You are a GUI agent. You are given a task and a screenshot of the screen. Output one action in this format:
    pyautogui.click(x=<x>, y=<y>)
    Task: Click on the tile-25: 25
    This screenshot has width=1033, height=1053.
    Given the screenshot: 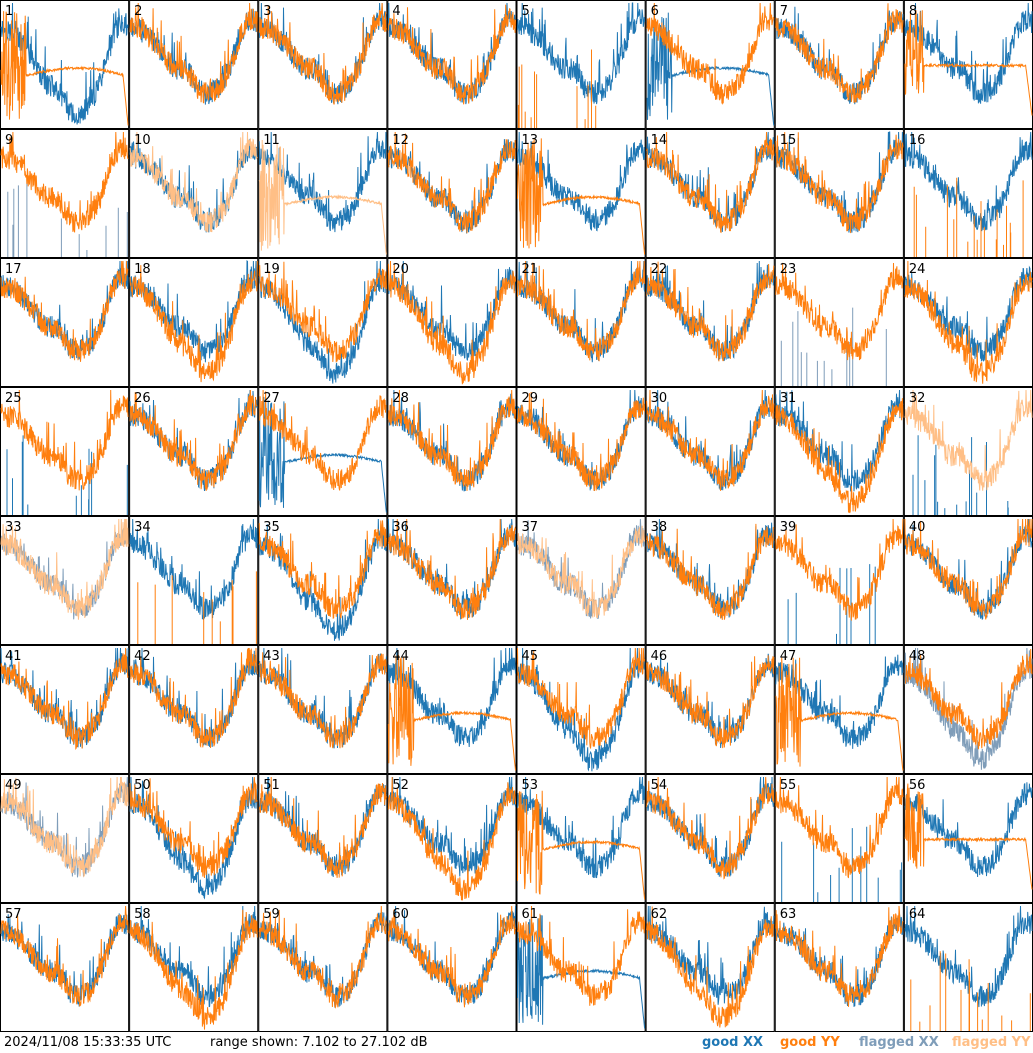 What is the action you would take?
    pyautogui.click(x=65, y=451)
    